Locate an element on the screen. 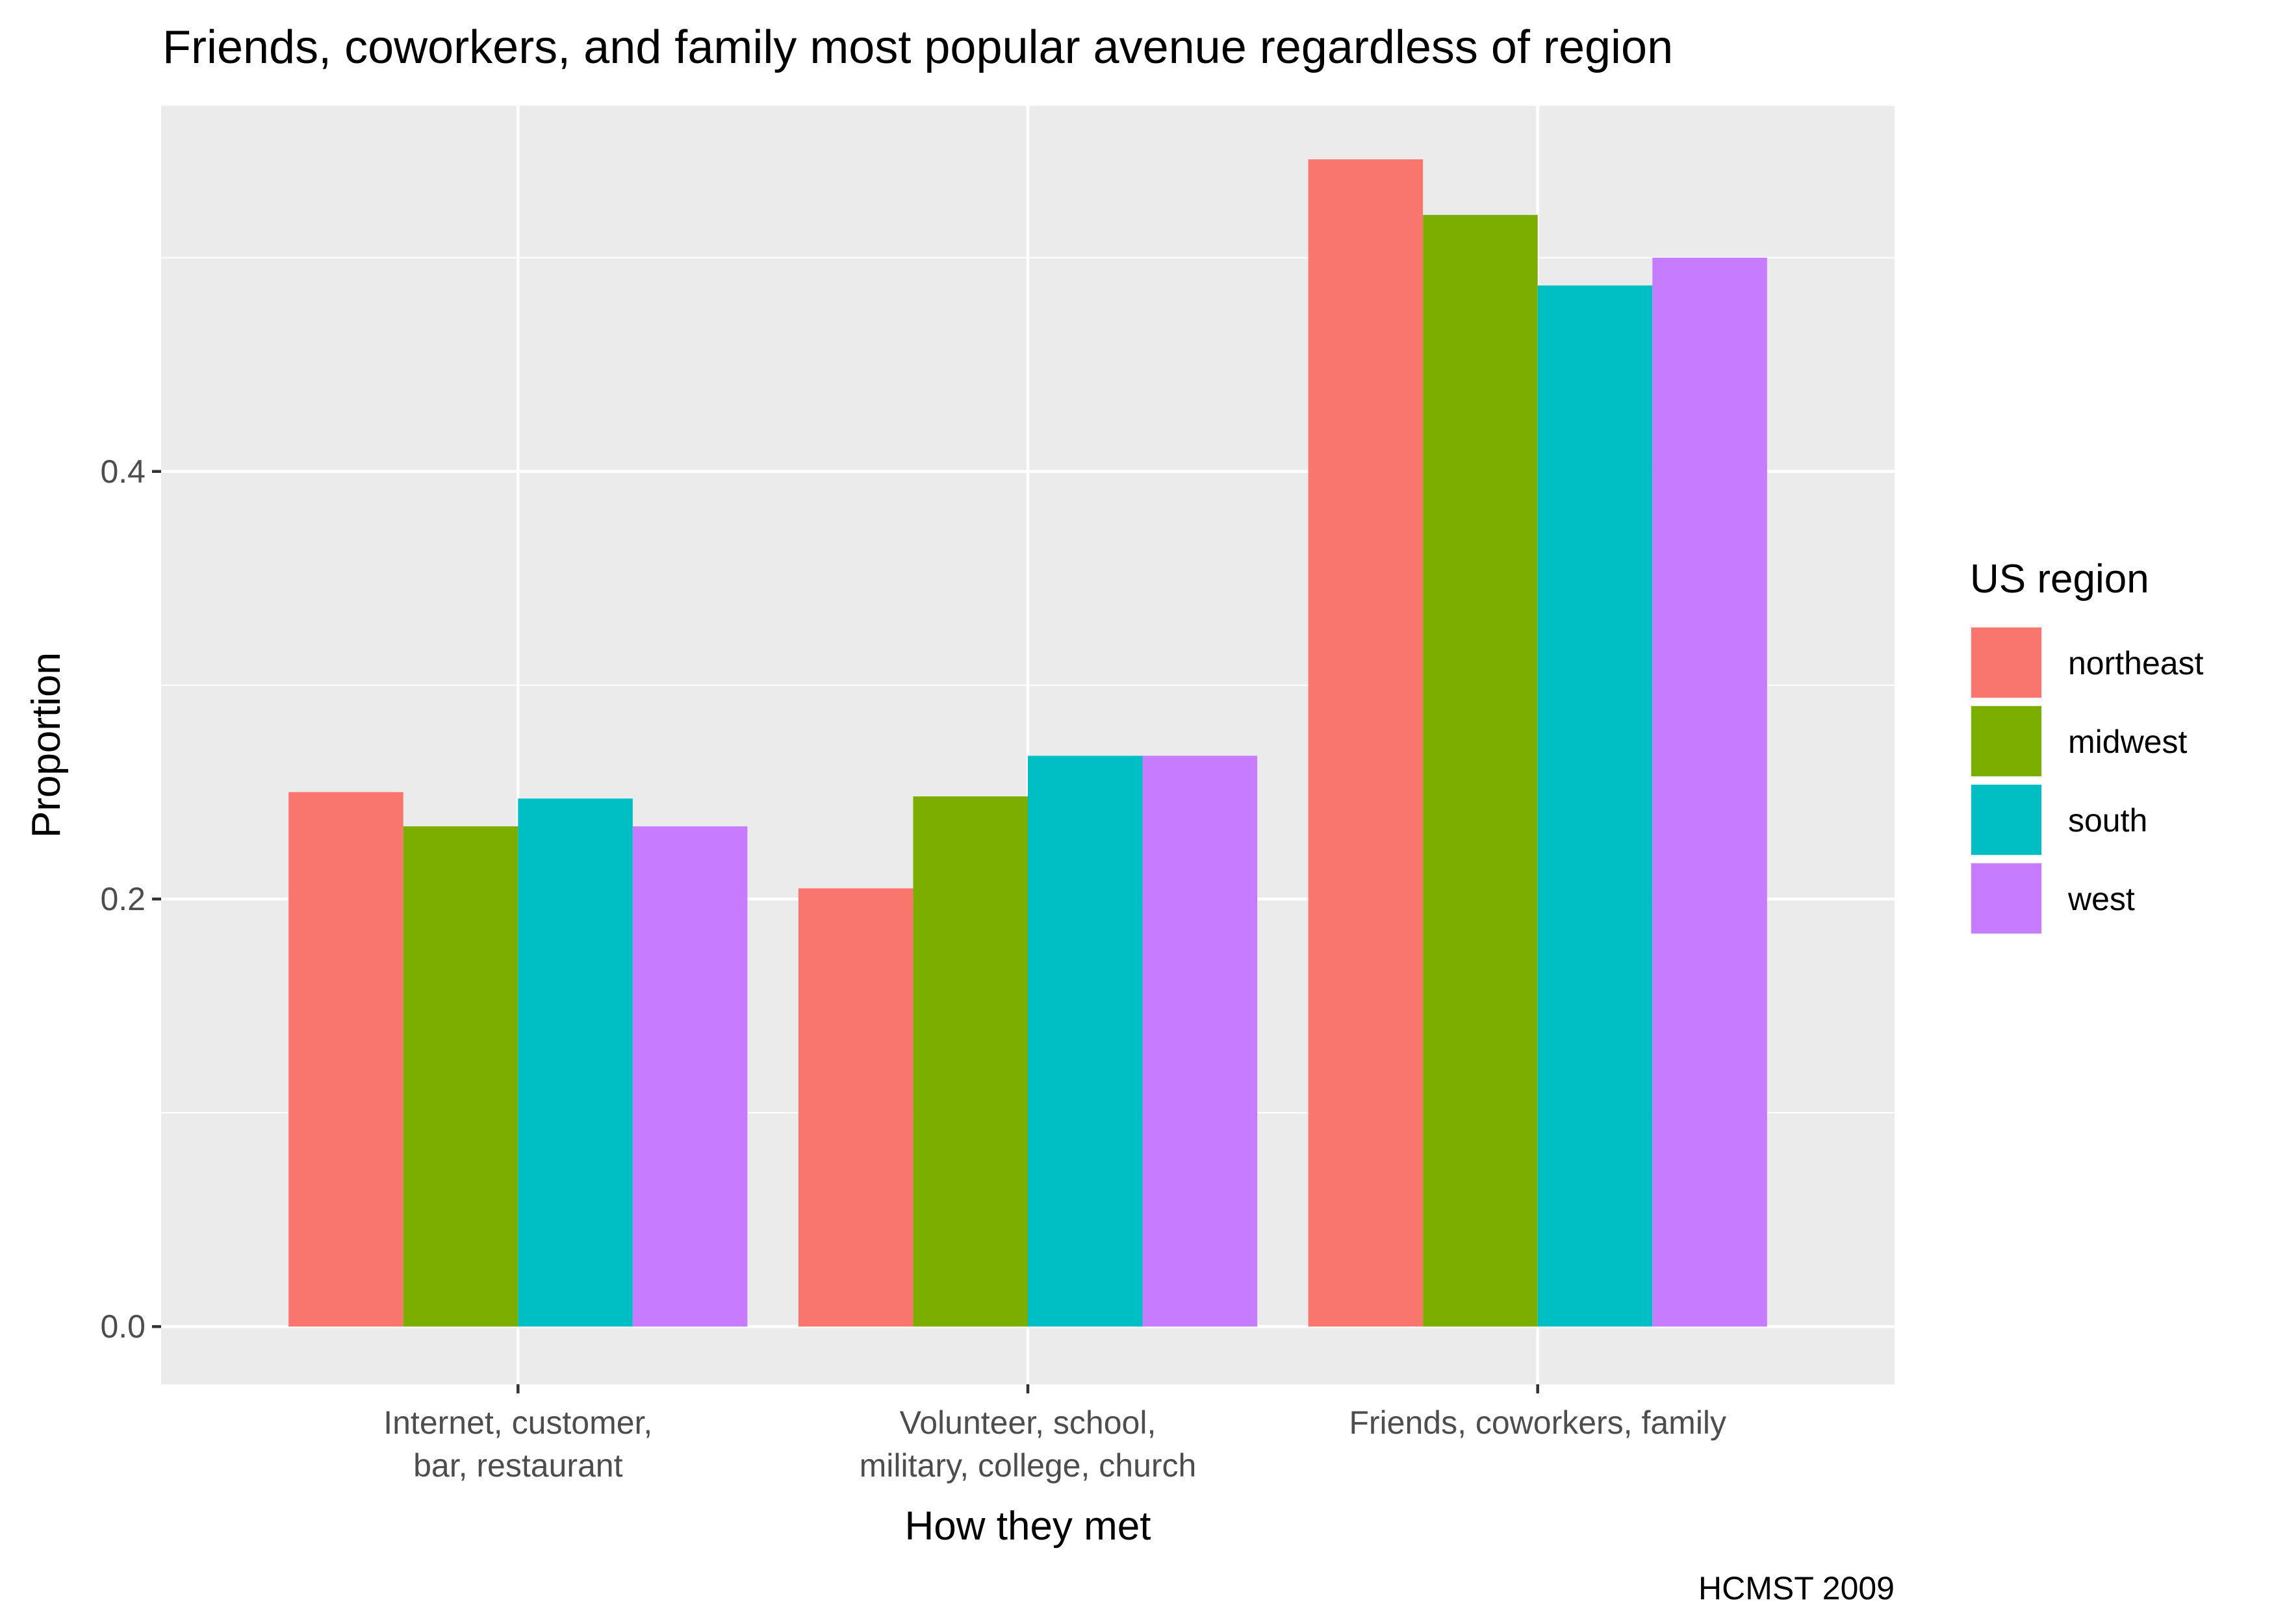 The height and width of the screenshot is (1624, 2274). legend-label-northeast: northeast is located at coordinates (2136, 663).